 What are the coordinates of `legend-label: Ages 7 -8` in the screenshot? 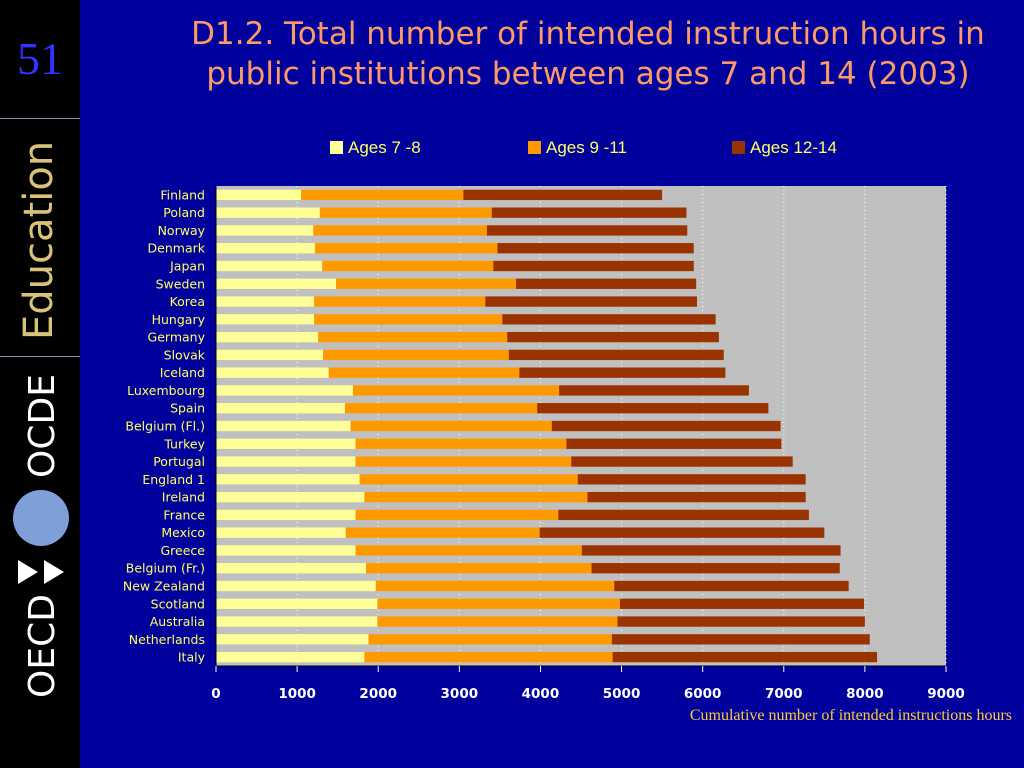 It's located at (384, 147).